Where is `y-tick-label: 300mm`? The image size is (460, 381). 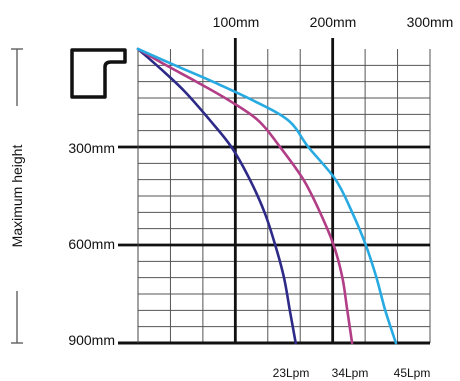 y-tick-label: 300mm is located at coordinates (91, 148).